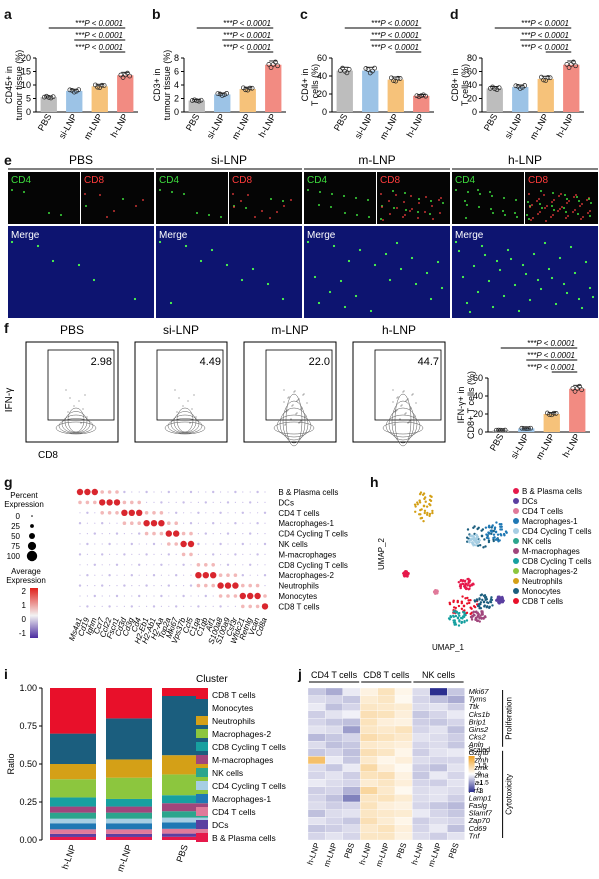  What do you see at coordinates (124, 858) in the screenshot?
I see `x-tick-label: m-LNP` at bounding box center [124, 858].